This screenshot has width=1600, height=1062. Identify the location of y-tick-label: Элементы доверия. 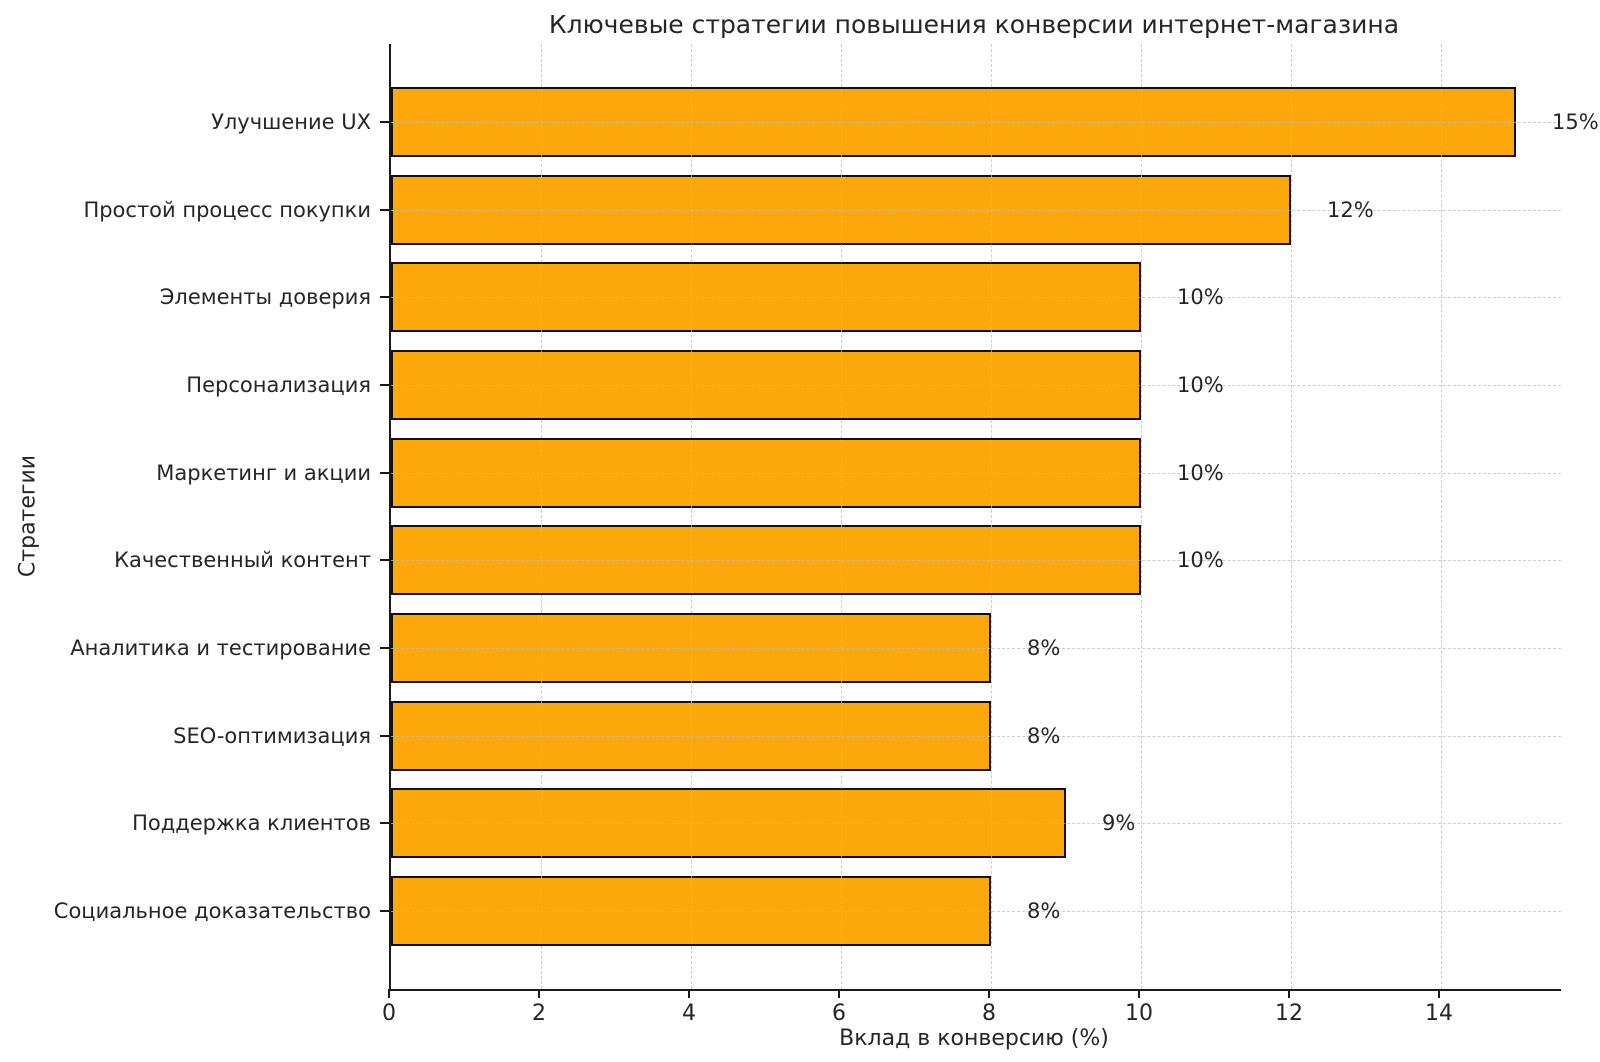
(265, 297).